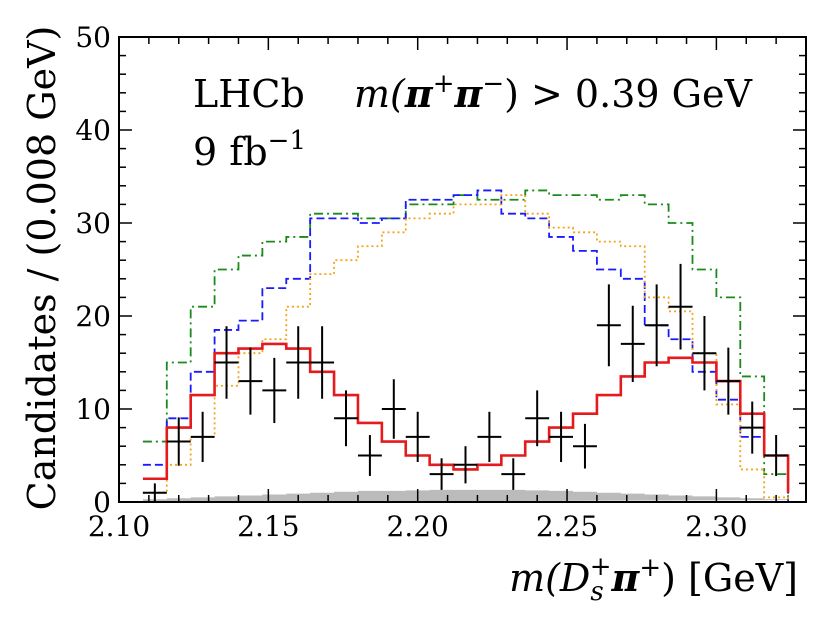 The image size is (830, 627). What do you see at coordinates (716, 526) in the screenshot?
I see `x-tick-label: 2.30` at bounding box center [716, 526].